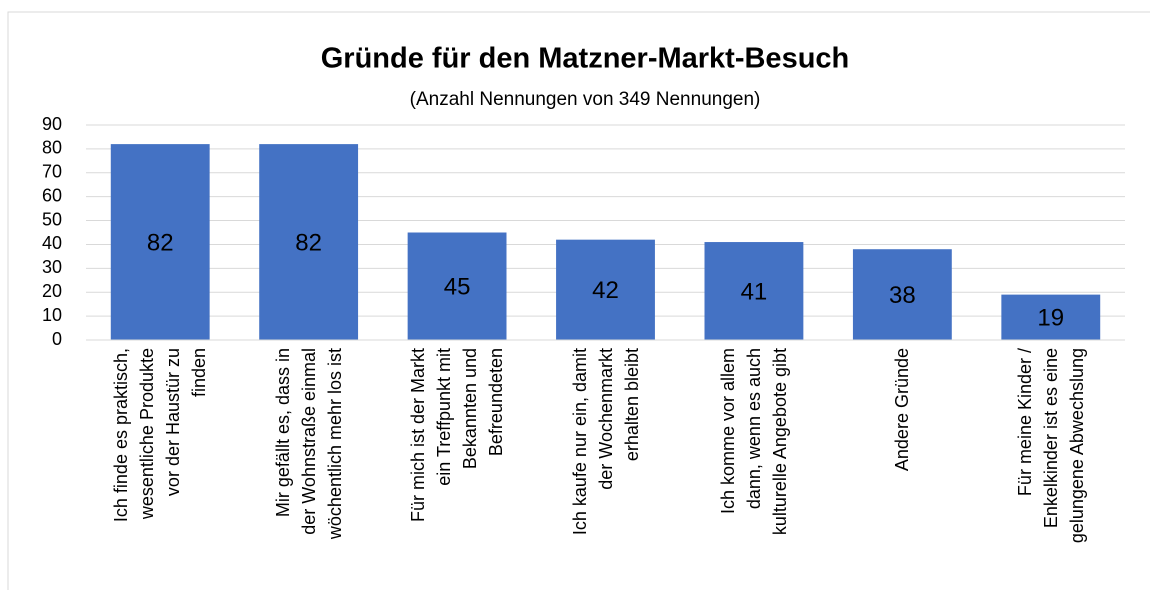 The width and height of the screenshot is (1150, 590). Describe the element at coordinates (585, 59) in the screenshot. I see `chart-title: Gründe für den Matzner-Markt-Besuch` at that location.